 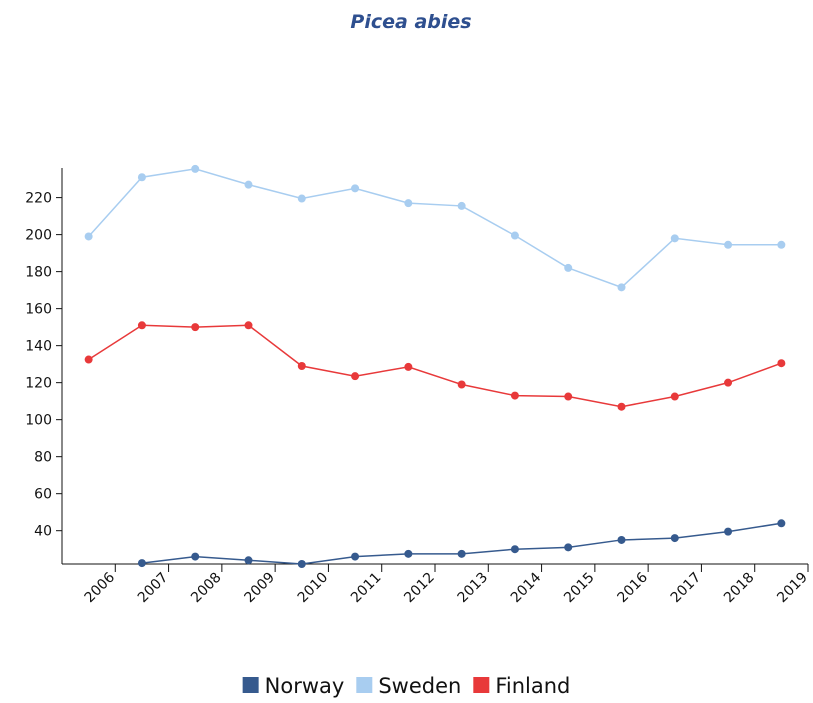 What do you see at coordinates (632, 587) in the screenshot?
I see `x-tick-label: 2016` at bounding box center [632, 587].